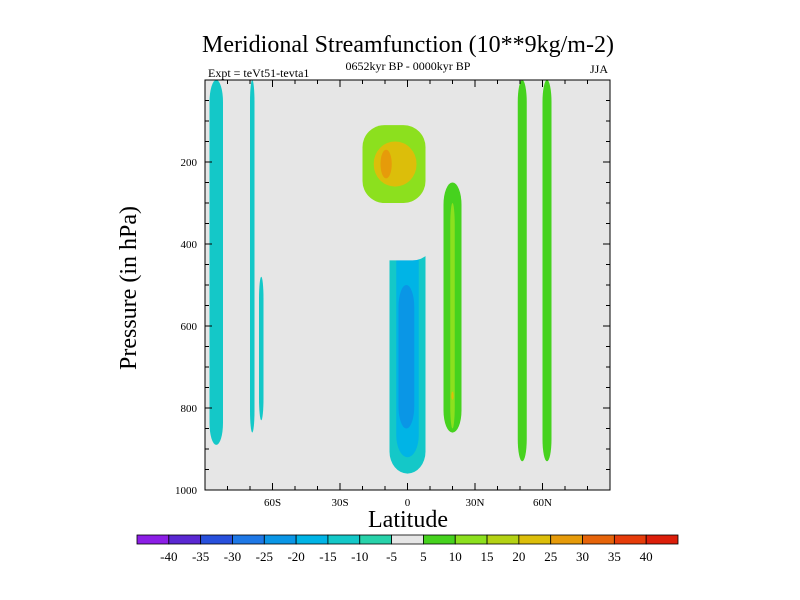  Describe the element at coordinates (518, 556) in the screenshot. I see `colorbar-label: 20` at that location.